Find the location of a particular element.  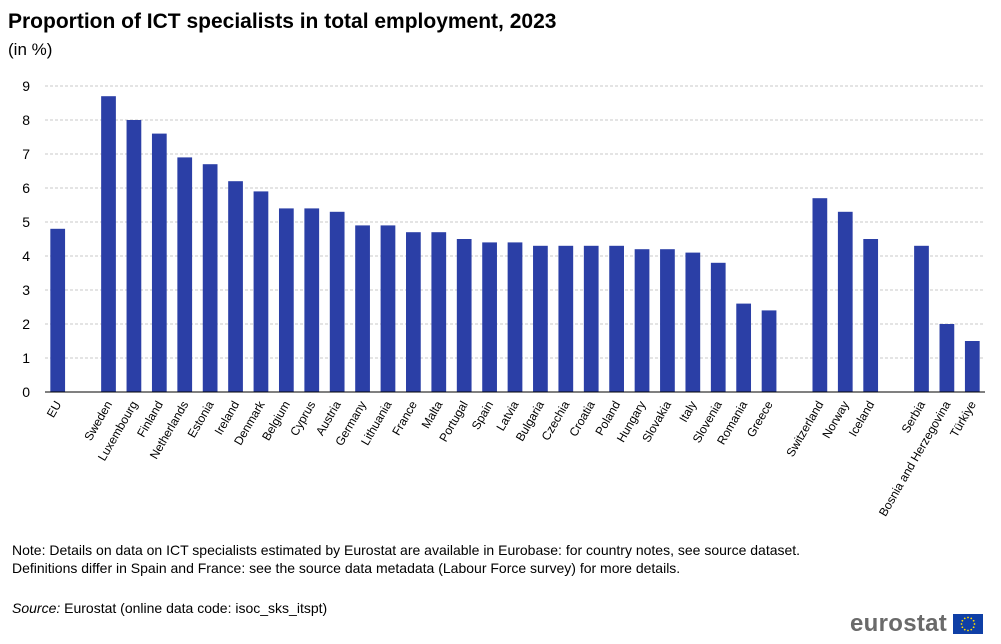

eurostat-logo: eurostat is located at coordinates (917, 623).